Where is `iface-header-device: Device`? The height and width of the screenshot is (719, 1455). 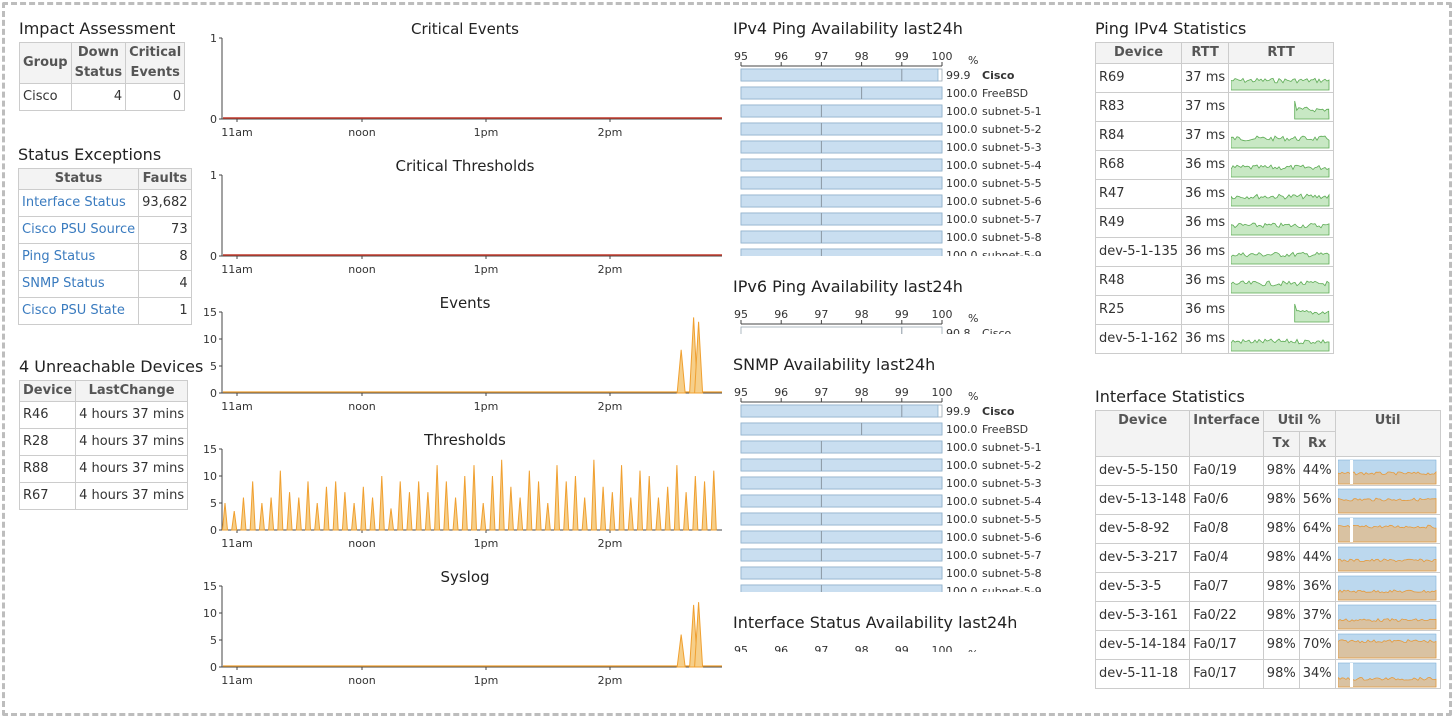 iface-header-device: Device is located at coordinates (1142, 433).